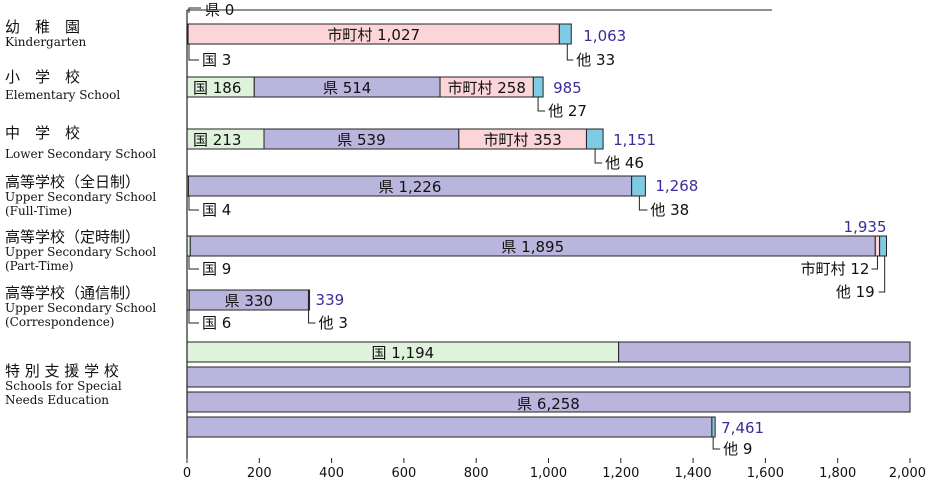 The image size is (928, 497). What do you see at coordinates (249, 301) in the screenshot?
I see `segment-label-prefectural: 県 330` at bounding box center [249, 301].